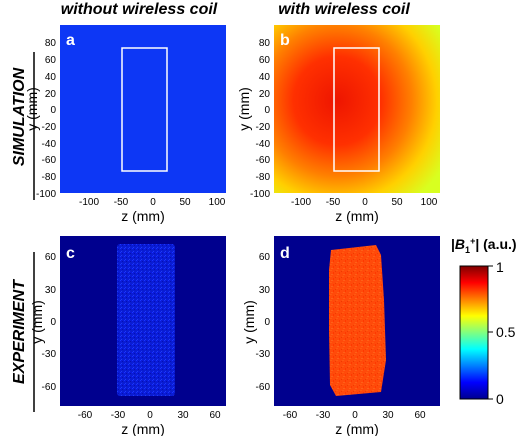 The height and width of the screenshot is (436, 530). What do you see at coordinates (500, 399) in the screenshot?
I see `colorbar-tick-label: 0` at bounding box center [500, 399].